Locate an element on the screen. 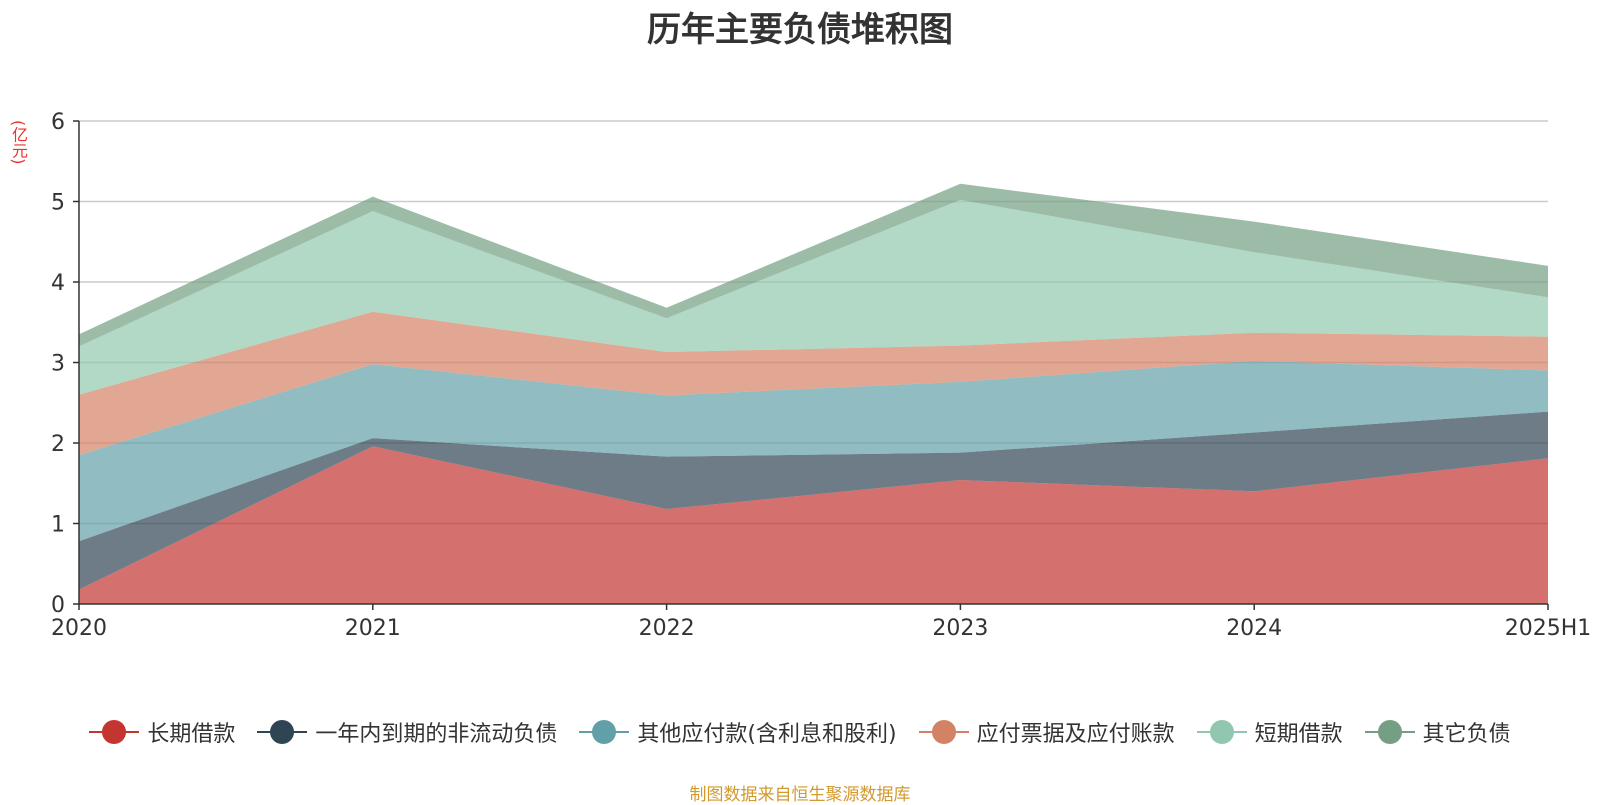 This screenshot has width=1600, height=805. legend-item: 应付票据及应付账款 is located at coordinates (1046, 732).